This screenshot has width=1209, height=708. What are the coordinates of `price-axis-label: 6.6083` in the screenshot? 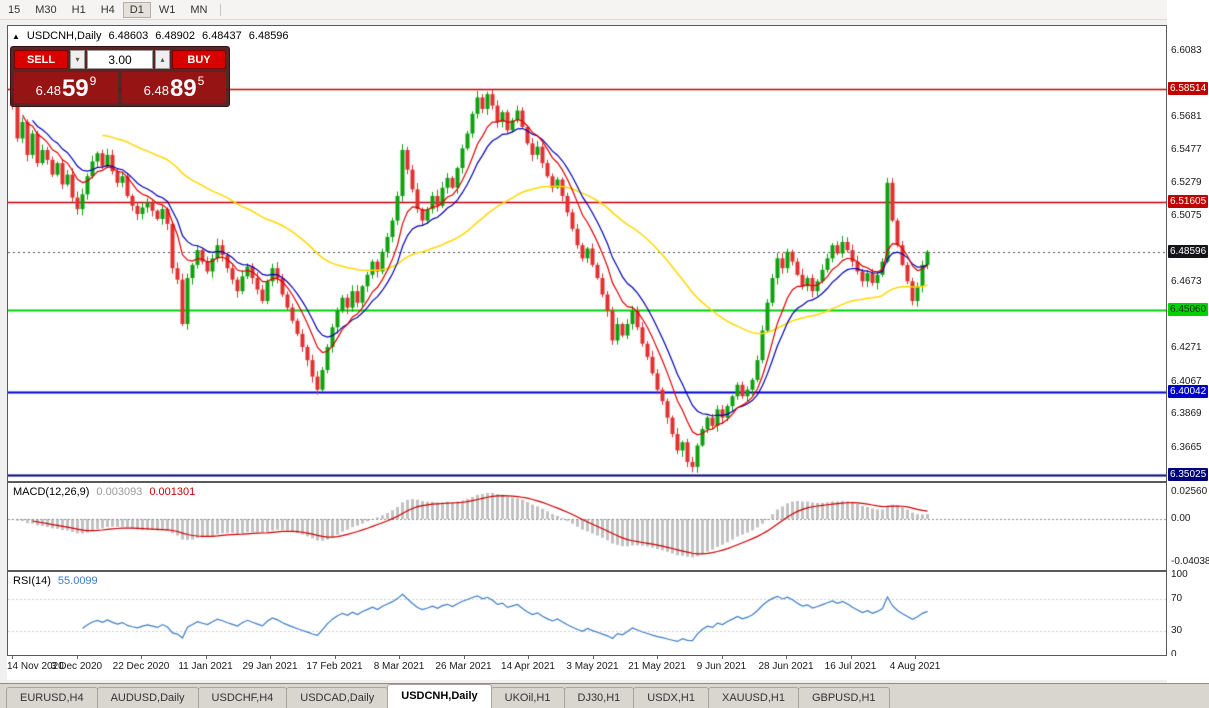 It's located at (1186, 50).